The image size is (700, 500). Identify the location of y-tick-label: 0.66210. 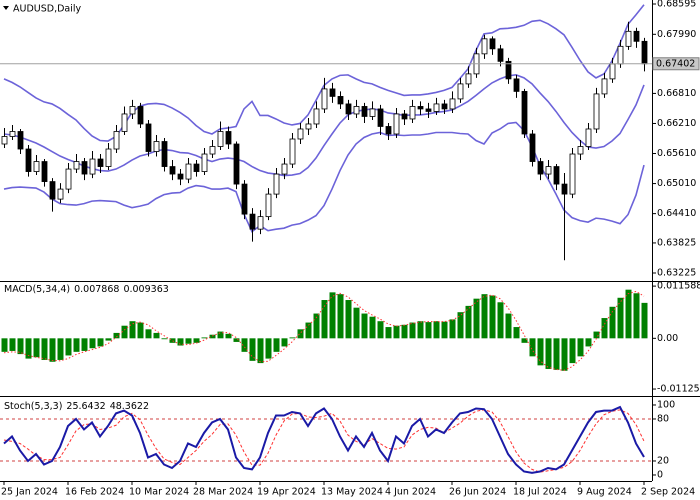
(676, 123).